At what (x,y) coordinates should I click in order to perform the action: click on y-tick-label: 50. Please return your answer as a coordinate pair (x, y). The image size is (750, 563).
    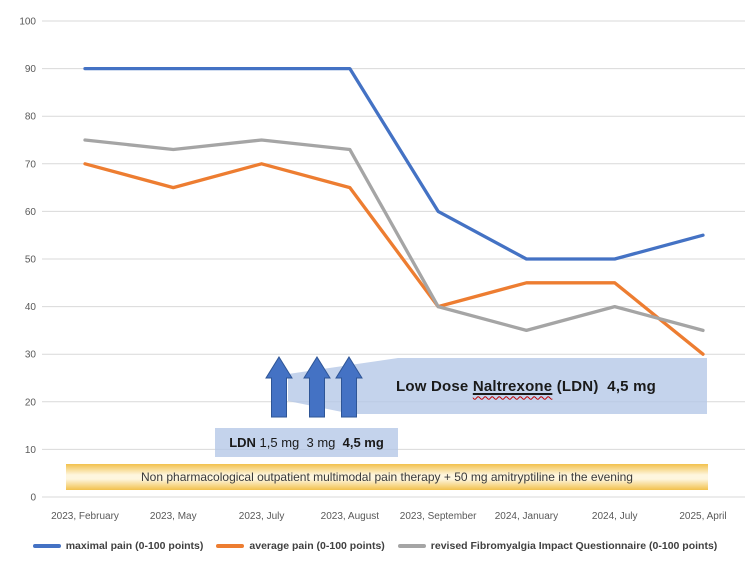
    Looking at the image, I should click on (31, 260).